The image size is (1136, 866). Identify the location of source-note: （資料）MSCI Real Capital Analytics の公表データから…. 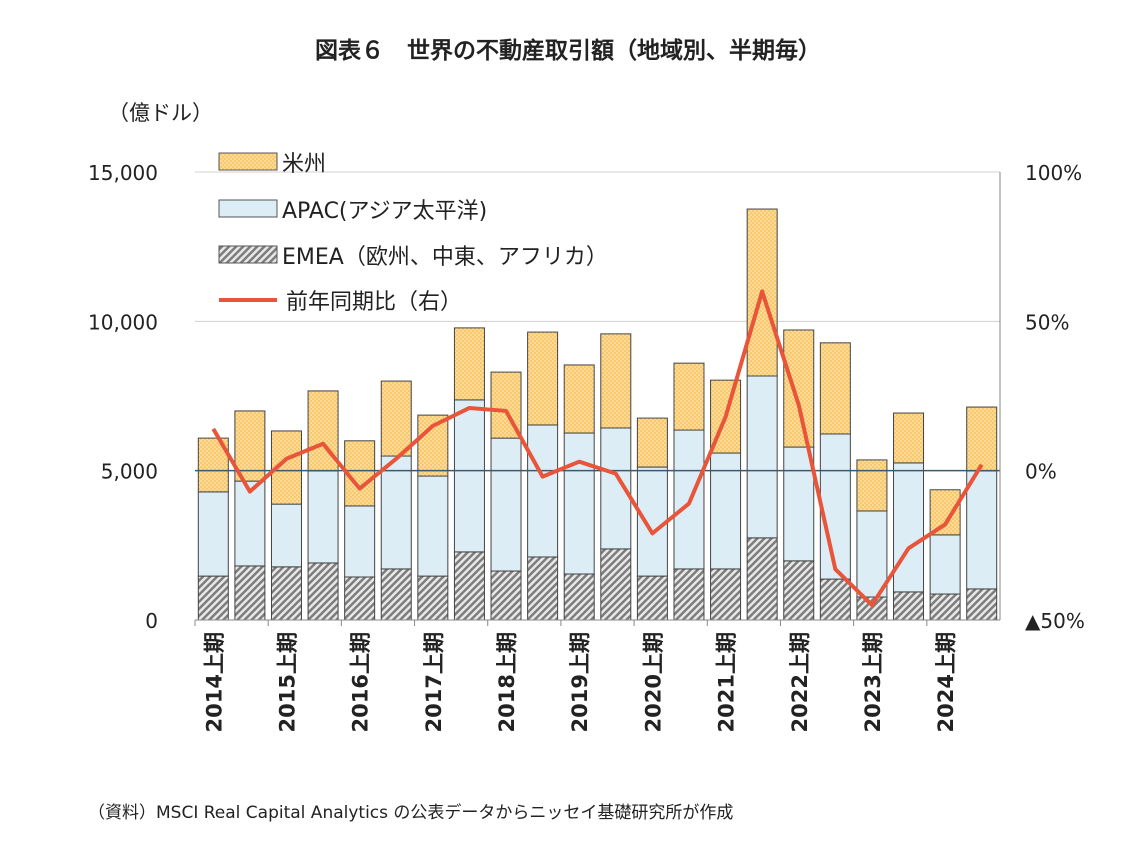
(410, 812).